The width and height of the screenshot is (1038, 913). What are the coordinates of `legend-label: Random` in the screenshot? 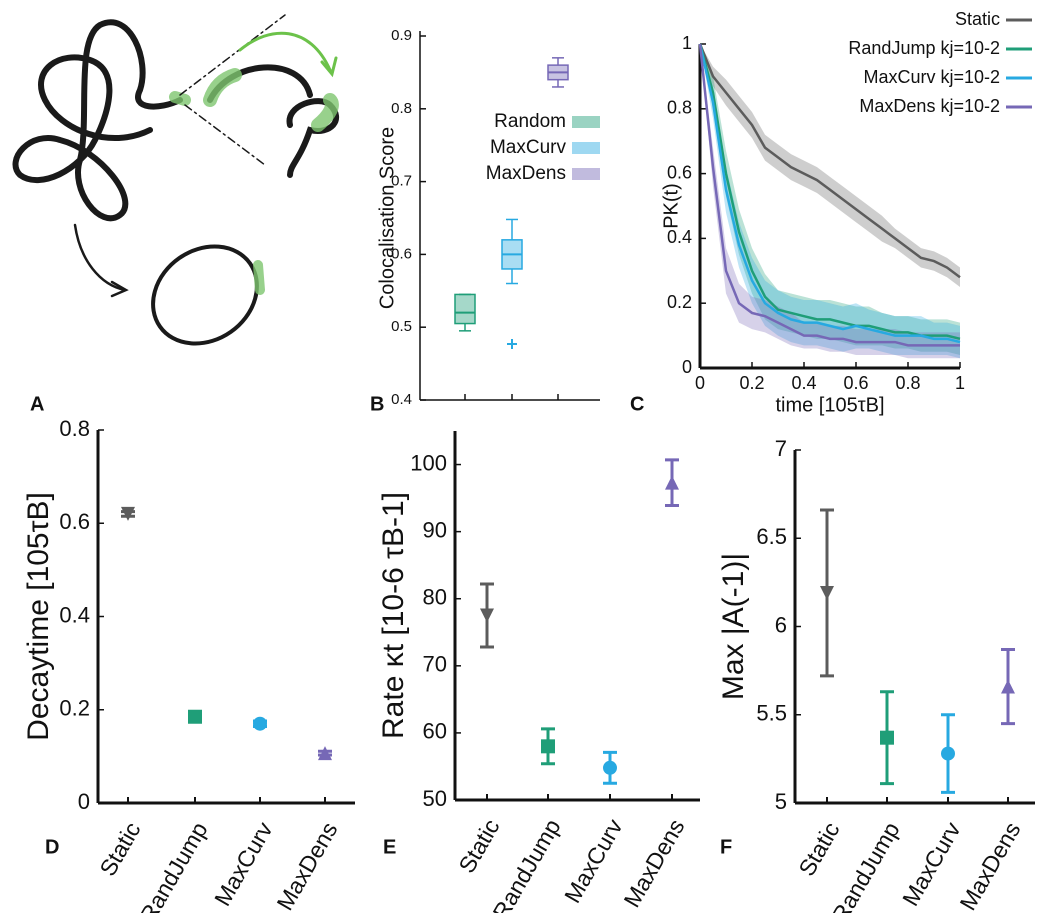 It's located at (530, 121).